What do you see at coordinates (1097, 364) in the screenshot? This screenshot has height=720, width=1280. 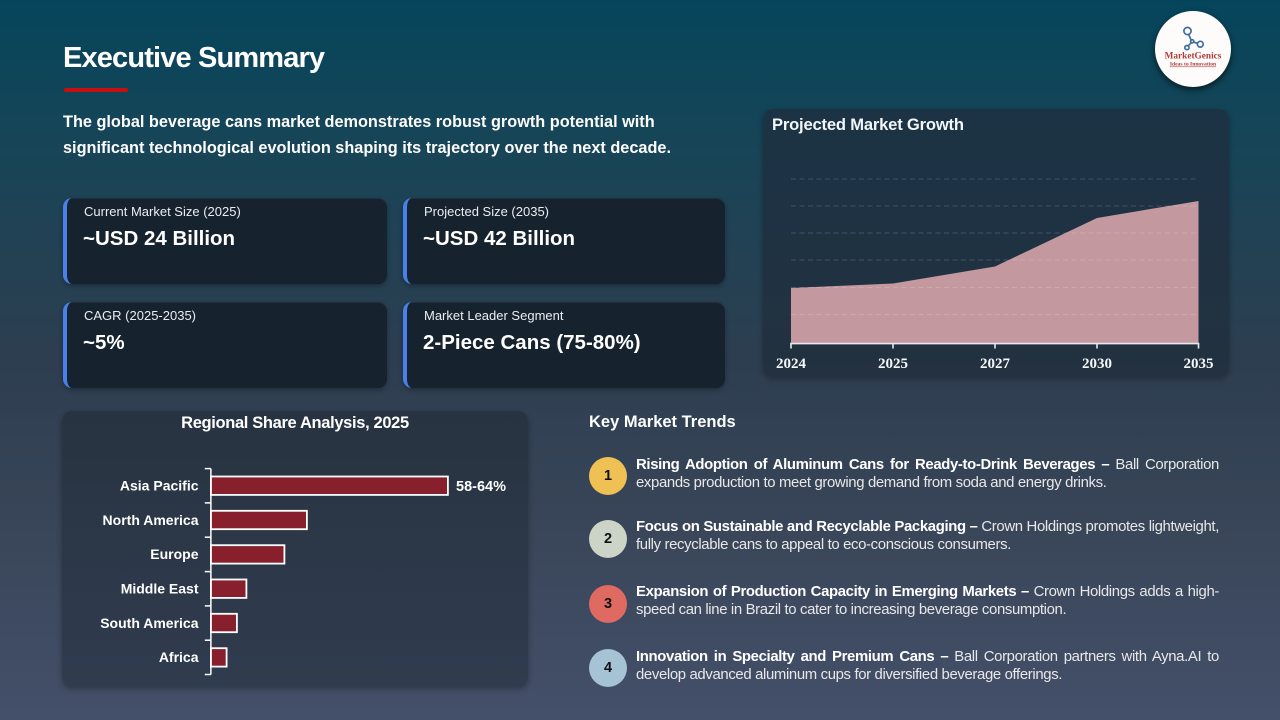 I see `svg-text: 2030` at bounding box center [1097, 364].